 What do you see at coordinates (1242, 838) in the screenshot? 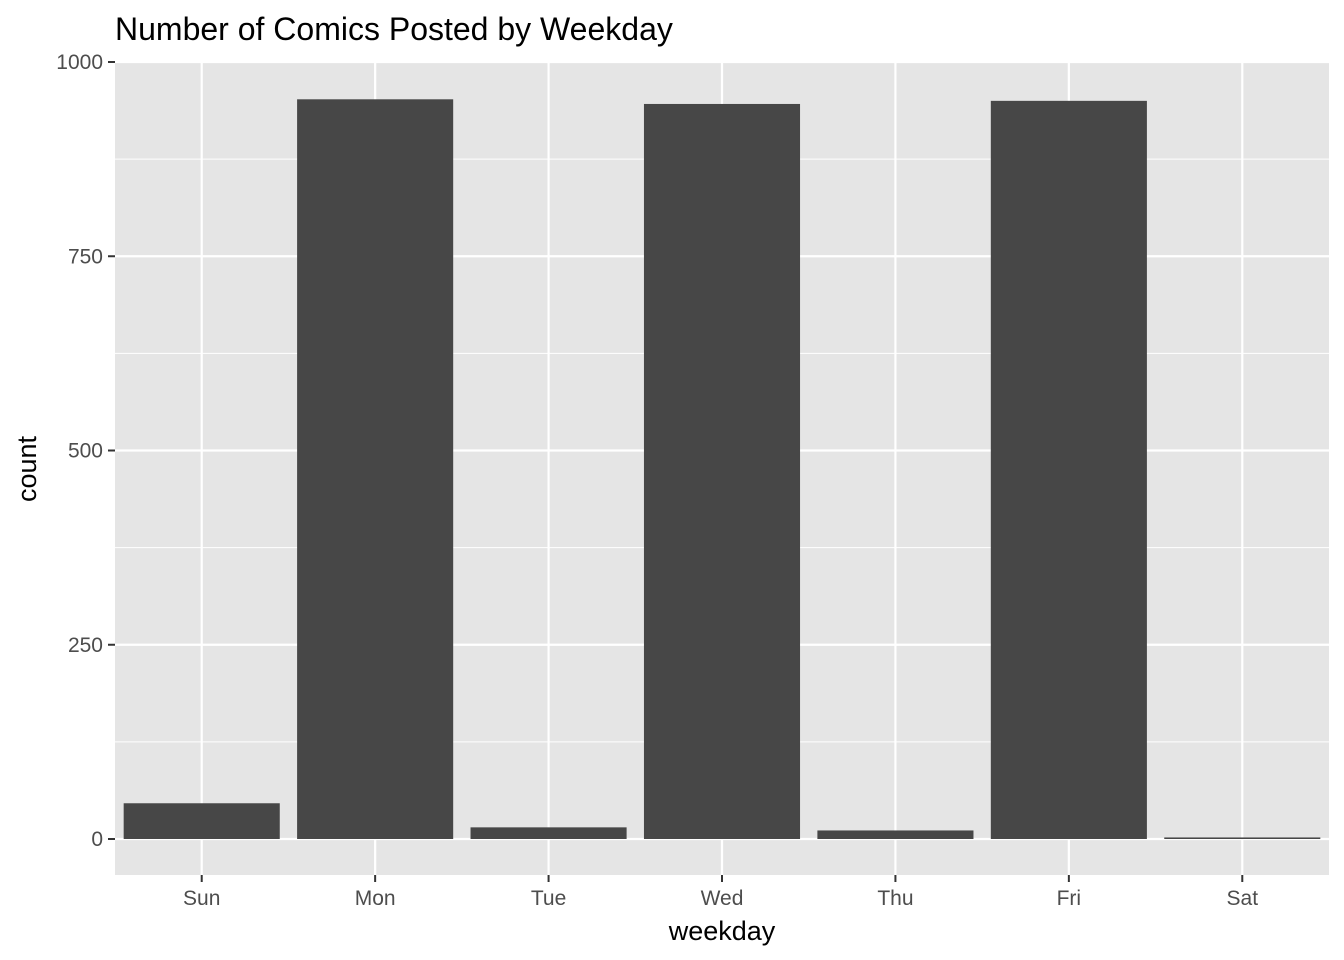
I see `bar-sat` at bounding box center [1242, 838].